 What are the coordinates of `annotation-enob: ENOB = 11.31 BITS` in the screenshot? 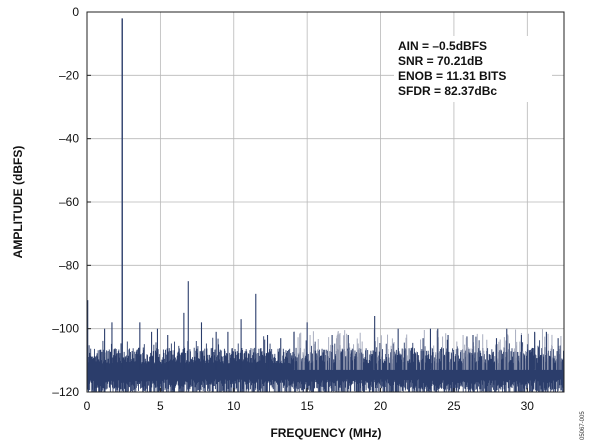 It's located at (452, 76).